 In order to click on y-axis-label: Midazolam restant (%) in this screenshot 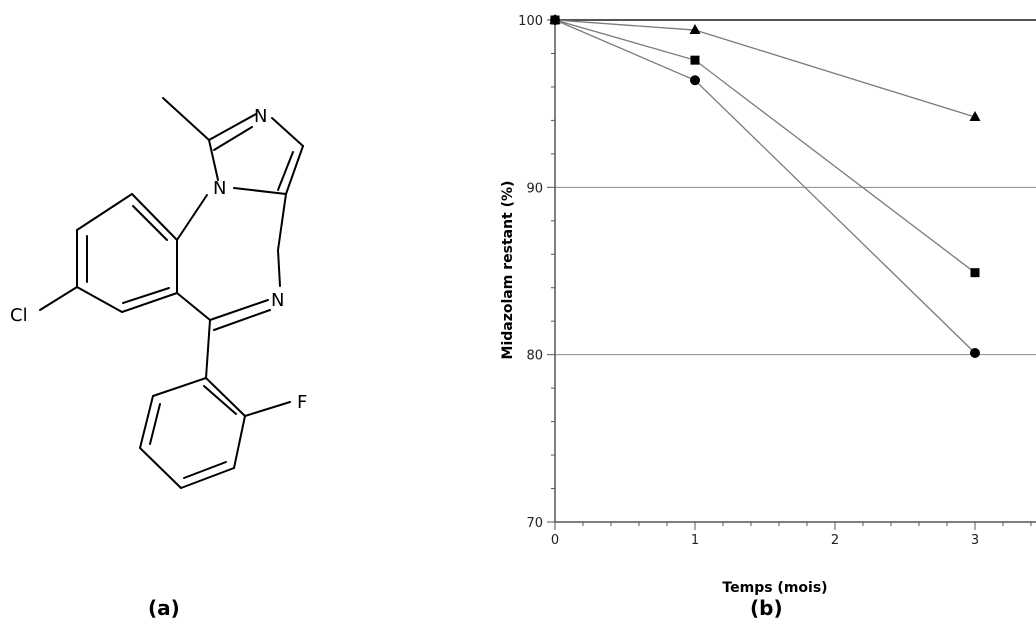, I will do `click(508, 270)`.